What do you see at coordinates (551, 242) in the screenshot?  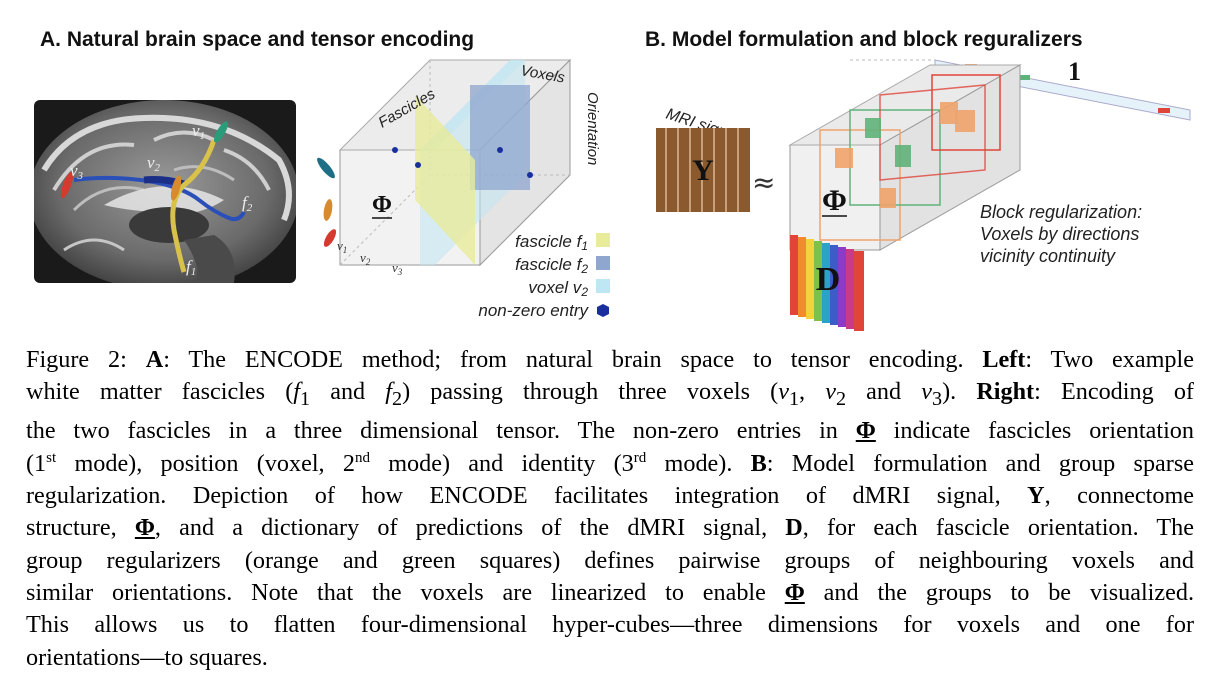 I see `legend-fascicle-f1: fascicle f1` at bounding box center [551, 242].